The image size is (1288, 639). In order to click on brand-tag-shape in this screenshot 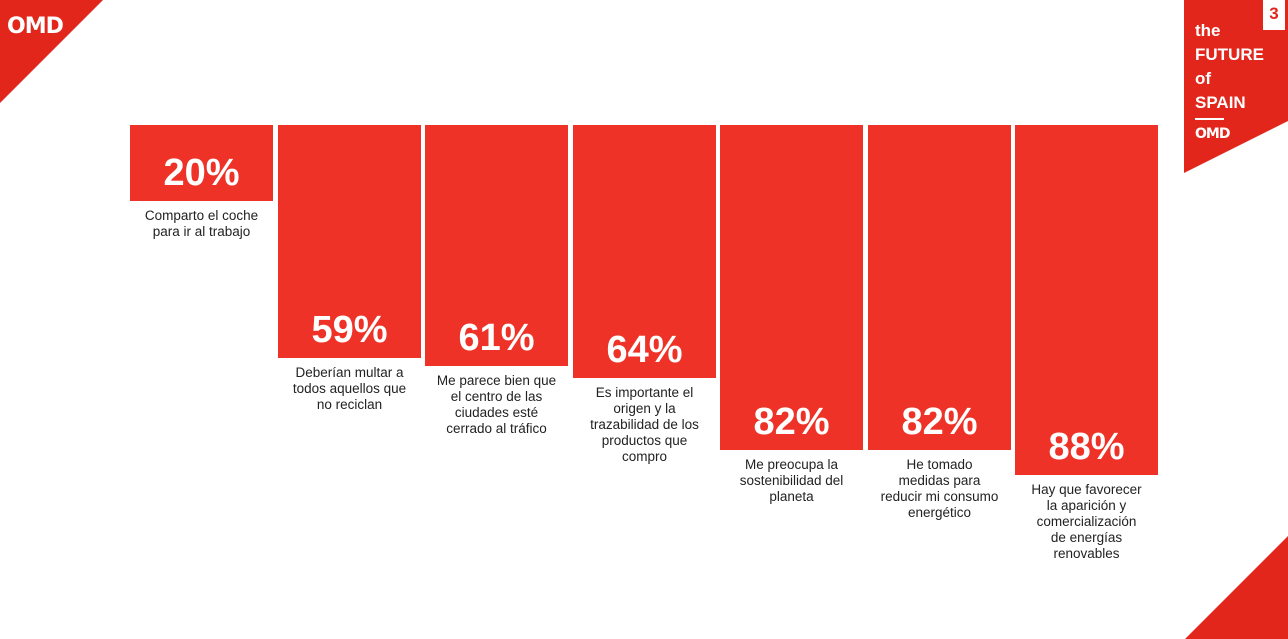, I will do `click(1236, 86)`.